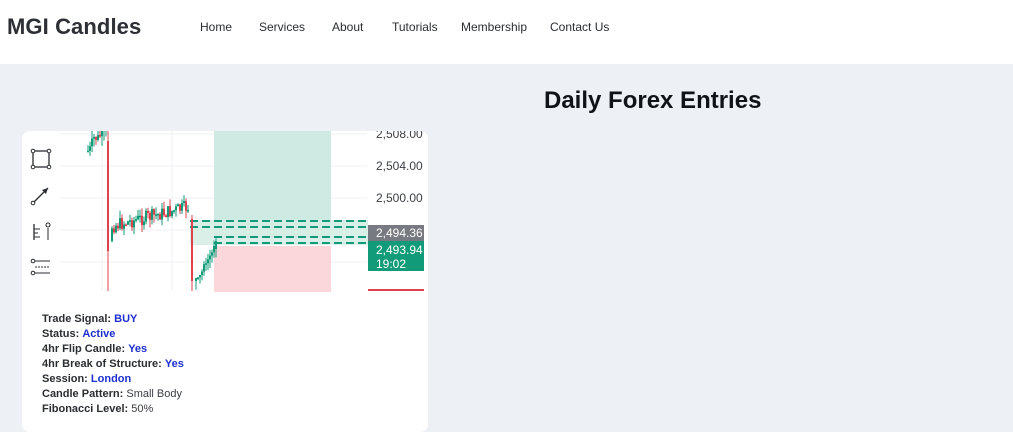 Image resolution: width=1013 pixels, height=432 pixels. What do you see at coordinates (41, 231) in the screenshot?
I see `measure-icon` at bounding box center [41, 231].